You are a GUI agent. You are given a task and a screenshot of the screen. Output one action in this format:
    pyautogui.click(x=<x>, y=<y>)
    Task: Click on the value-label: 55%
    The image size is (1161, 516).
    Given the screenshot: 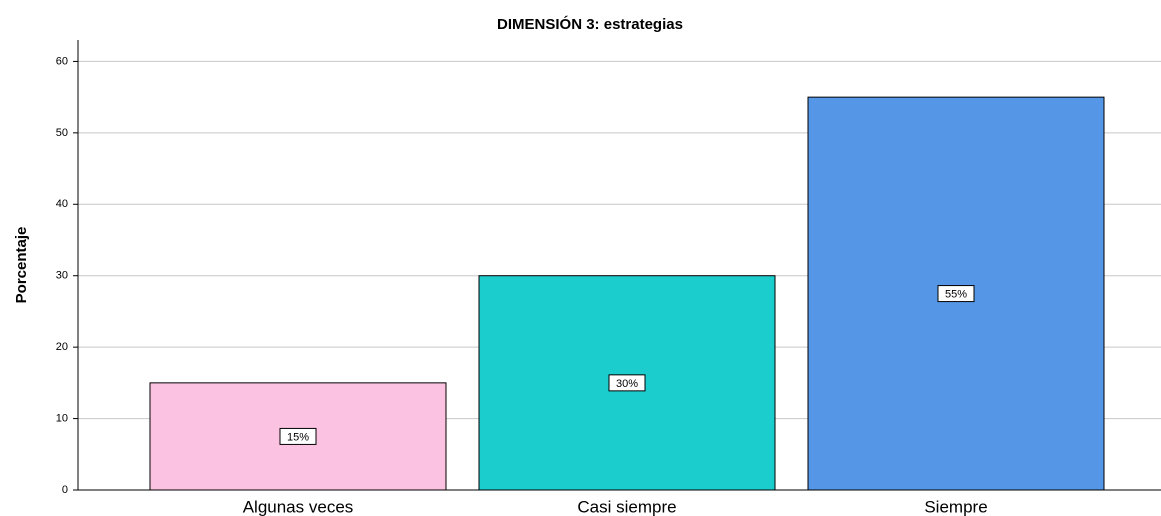 What is the action you would take?
    pyautogui.click(x=956, y=294)
    